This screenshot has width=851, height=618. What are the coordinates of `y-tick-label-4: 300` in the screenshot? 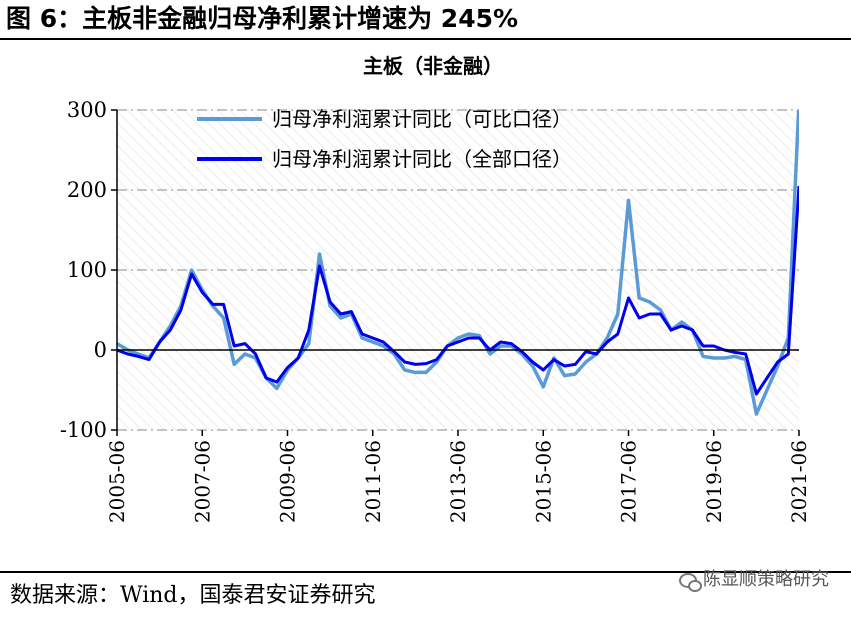 It's located at (87, 110).